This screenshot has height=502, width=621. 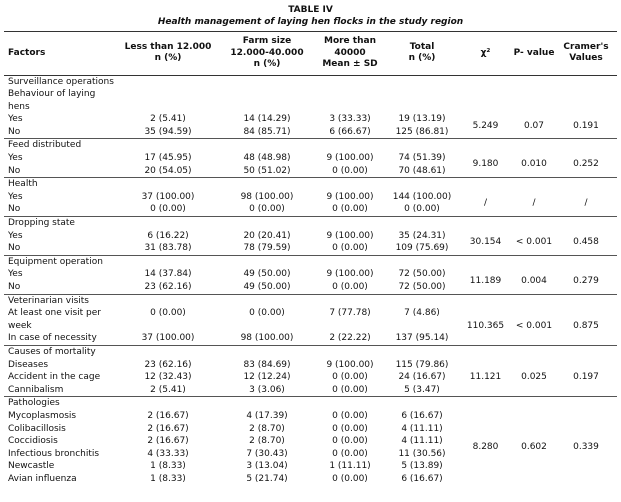 I want to click on group-heading: Dropping state, so click(x=310, y=223).